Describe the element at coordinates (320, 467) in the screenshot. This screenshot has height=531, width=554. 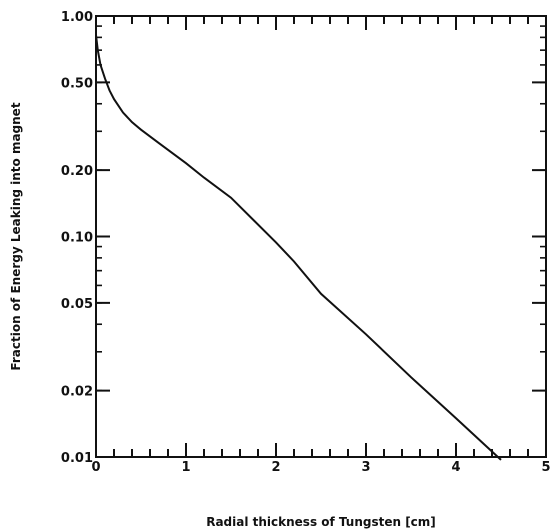
I see `x-tick-labels: 0 1 2 3 4 5` at that location.